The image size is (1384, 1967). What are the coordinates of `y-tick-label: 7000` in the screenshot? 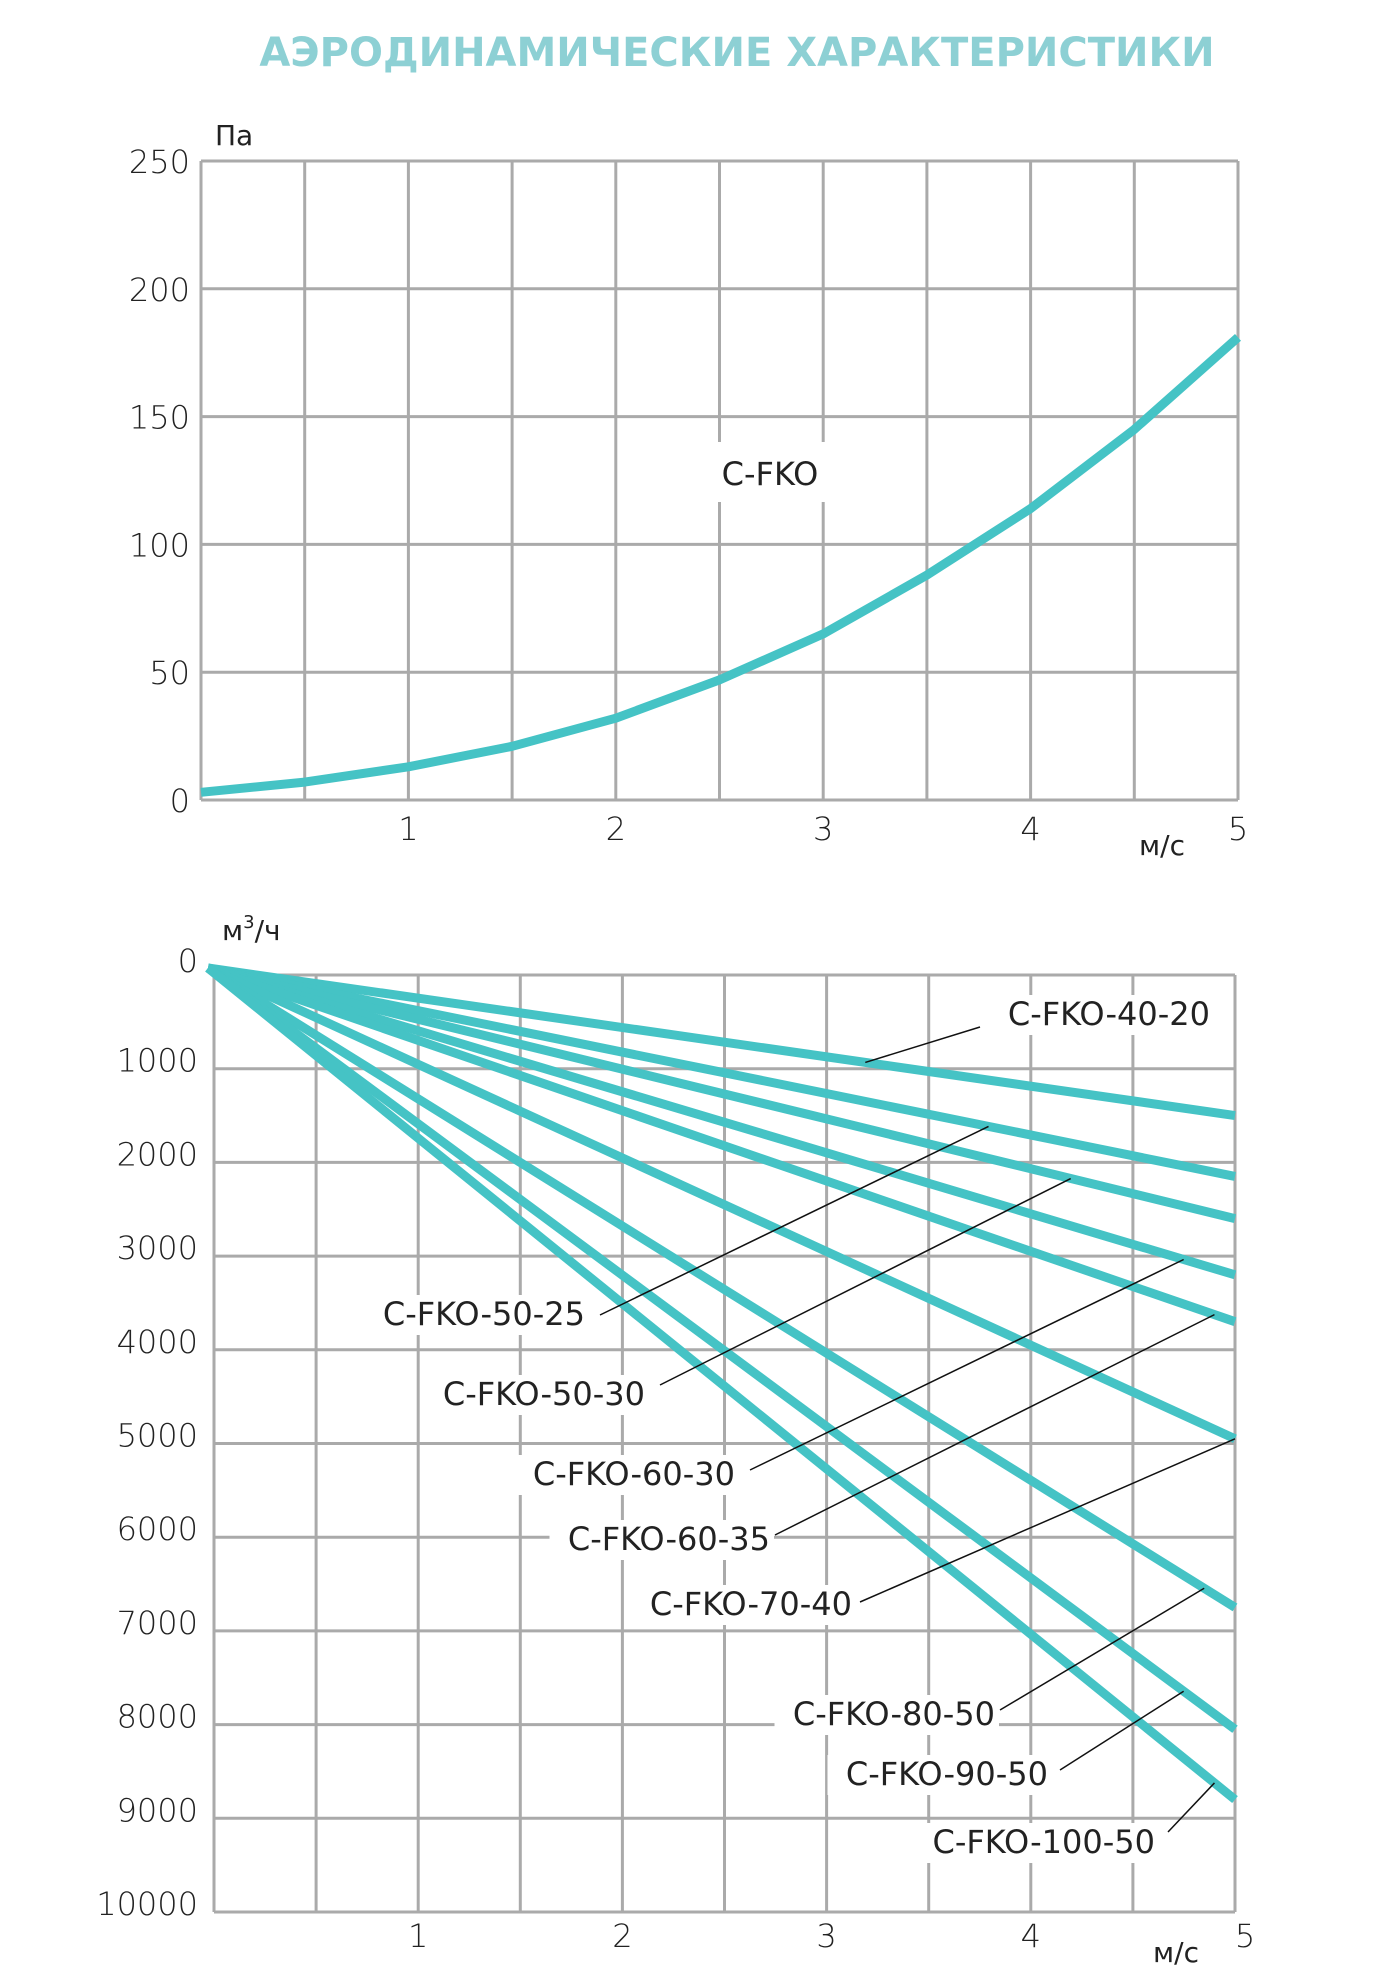 It's located at (157, 1623).